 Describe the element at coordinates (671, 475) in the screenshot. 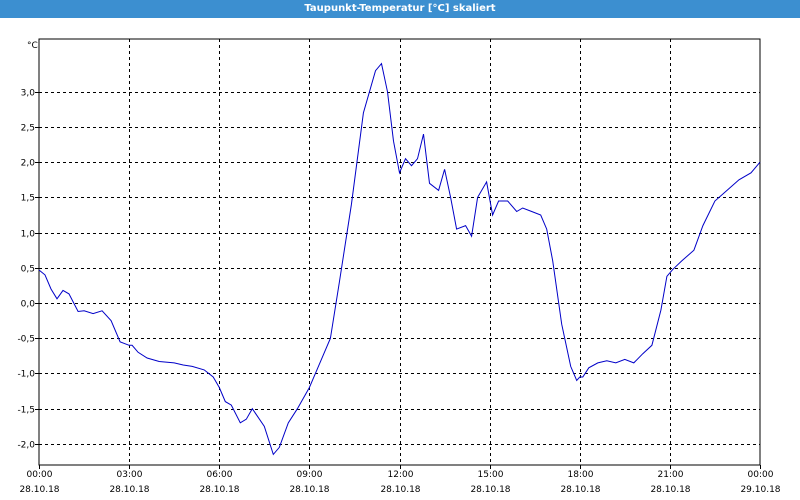

I see `x-tick-time-label: 21:00` at that location.